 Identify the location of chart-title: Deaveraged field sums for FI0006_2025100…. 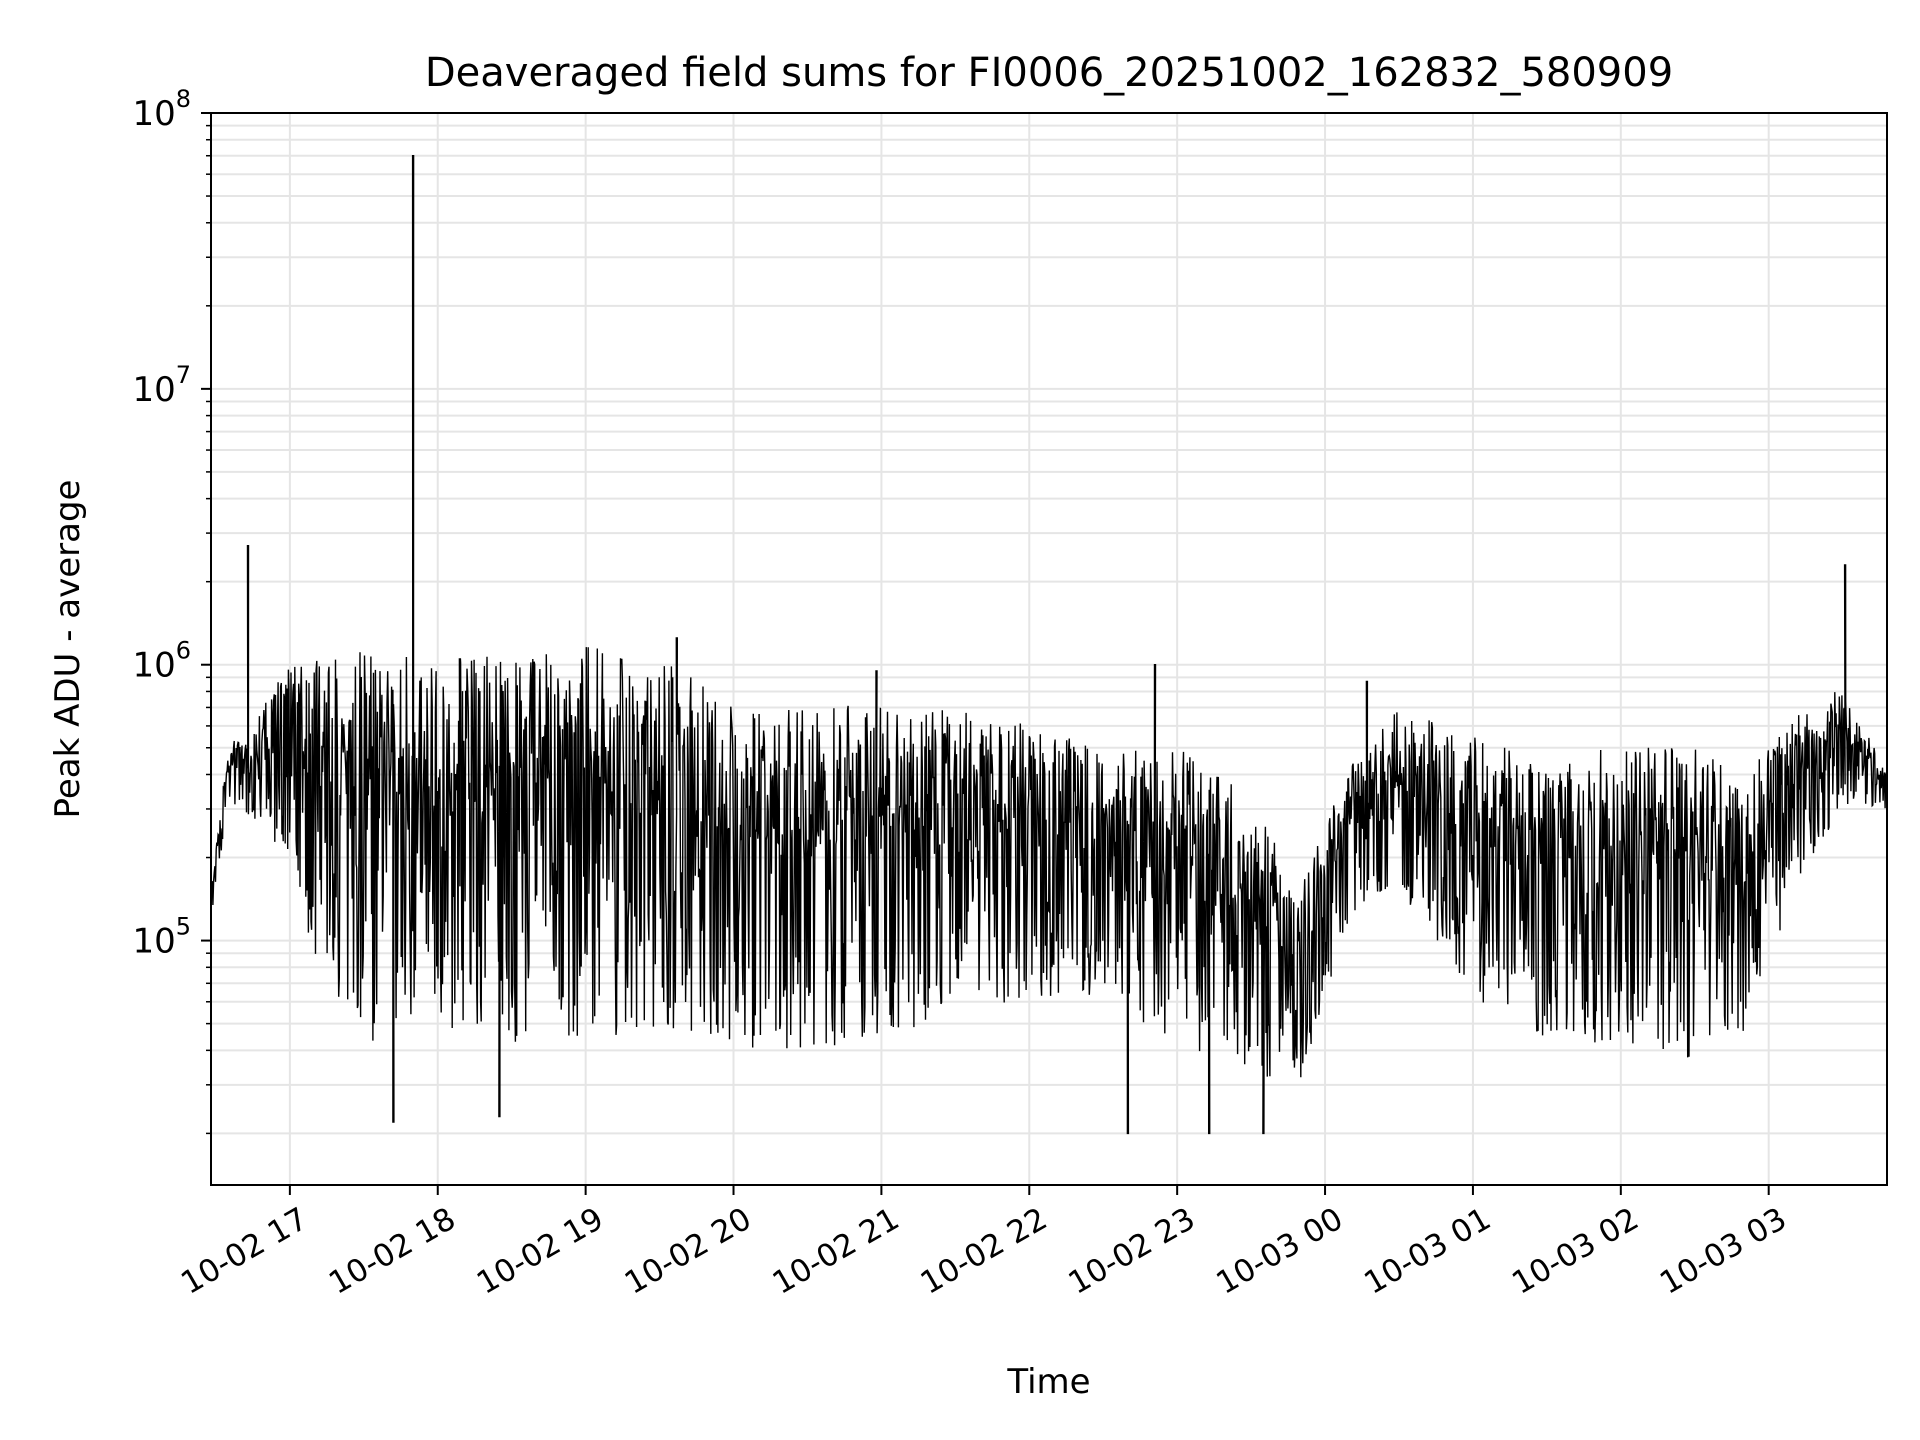
(1049, 73).